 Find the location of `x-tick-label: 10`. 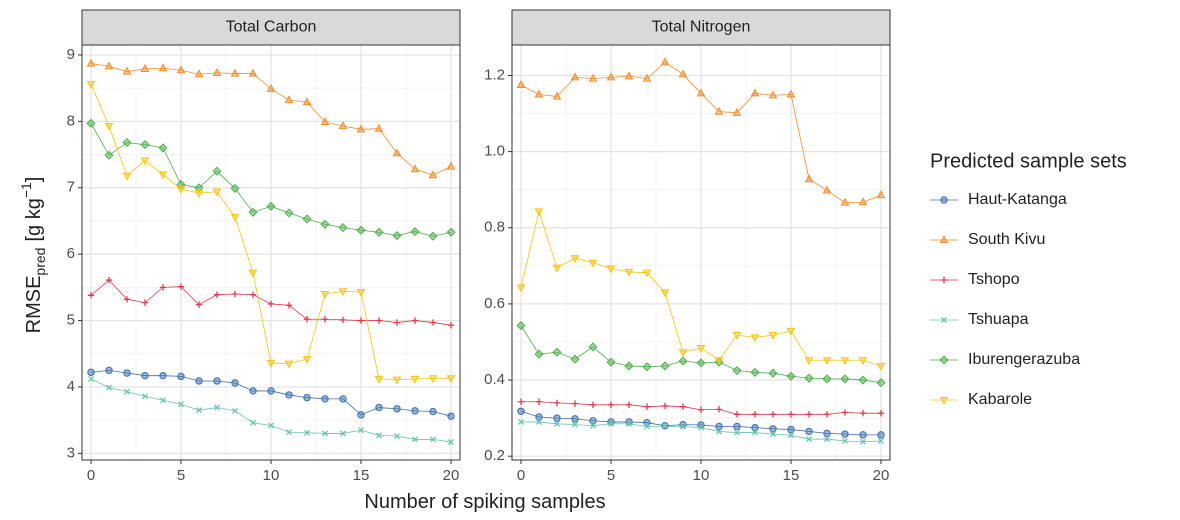

x-tick-label: 10 is located at coordinates (271, 475).